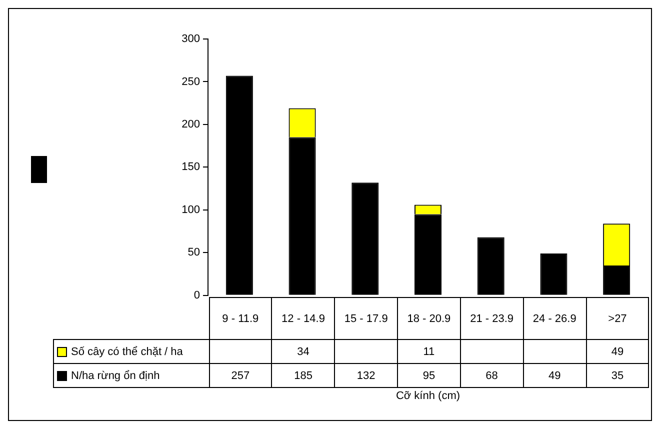 This screenshot has height=423, width=654. Describe the element at coordinates (429, 376) in the screenshot. I see `data-label: 95` at that location.